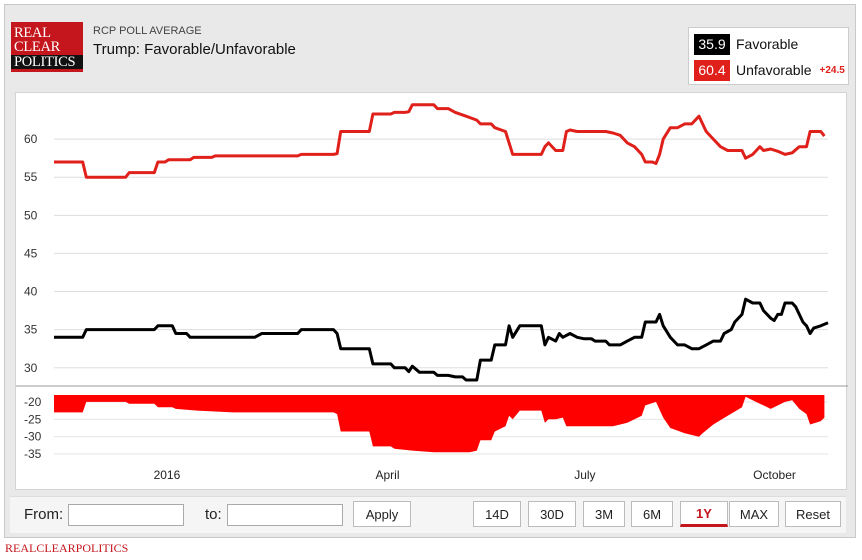 This screenshot has height=560, width=862. I want to click on y-tick-label: 40, so click(31, 292).